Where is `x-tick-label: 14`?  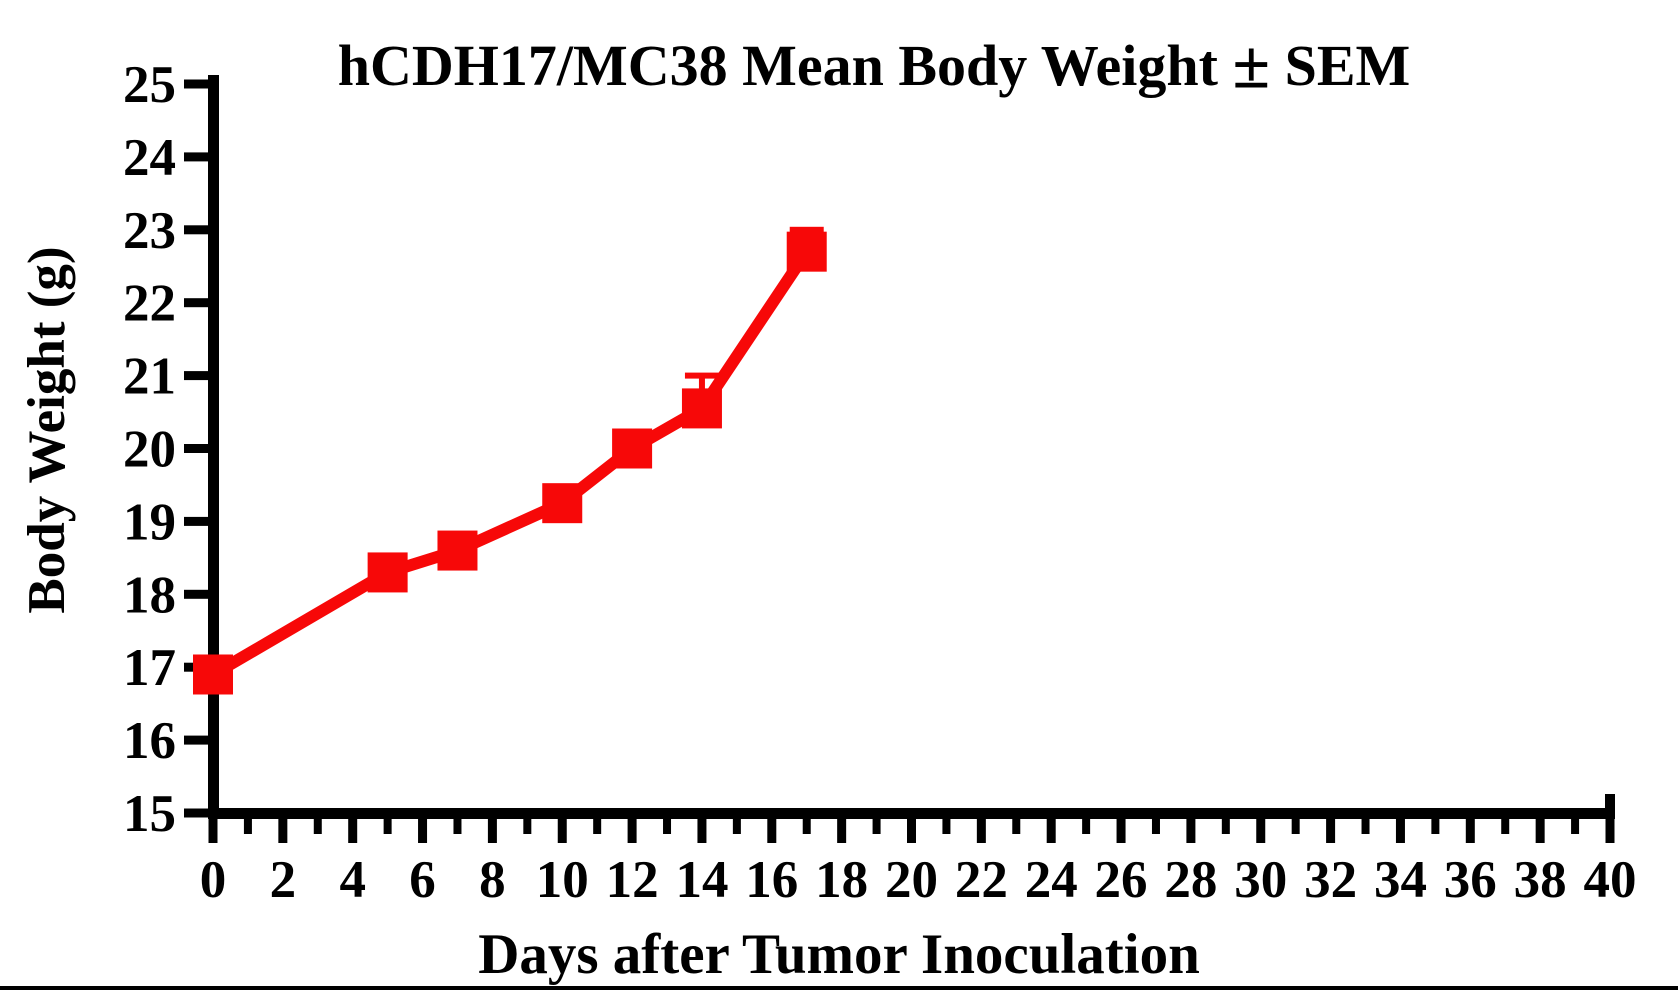
x-tick-label: 14 is located at coordinates (701, 880).